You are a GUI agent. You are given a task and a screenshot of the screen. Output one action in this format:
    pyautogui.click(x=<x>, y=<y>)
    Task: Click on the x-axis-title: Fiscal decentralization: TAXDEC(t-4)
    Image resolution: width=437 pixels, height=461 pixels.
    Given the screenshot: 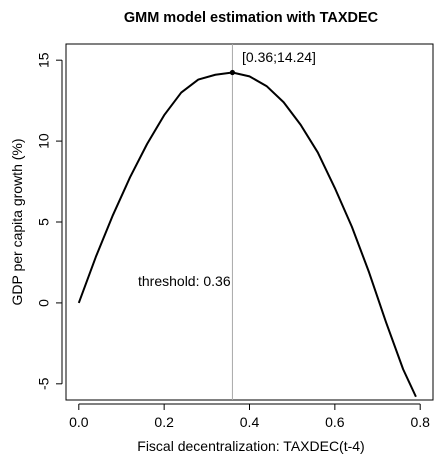 What is the action you would take?
    pyautogui.click(x=250, y=446)
    